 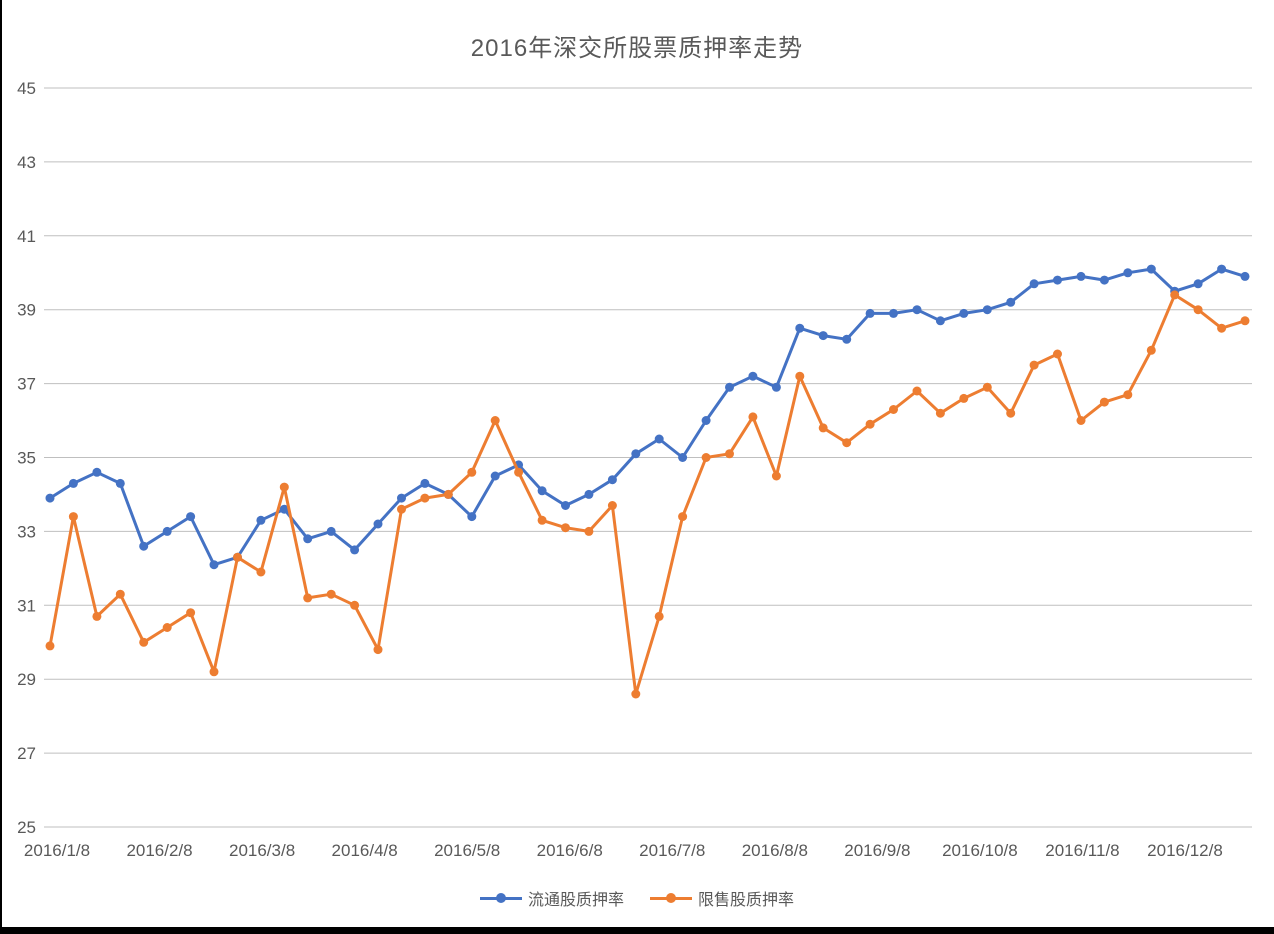 What do you see at coordinates (26, 236) in the screenshot?
I see `y-axis-tick-label: 41` at bounding box center [26, 236].